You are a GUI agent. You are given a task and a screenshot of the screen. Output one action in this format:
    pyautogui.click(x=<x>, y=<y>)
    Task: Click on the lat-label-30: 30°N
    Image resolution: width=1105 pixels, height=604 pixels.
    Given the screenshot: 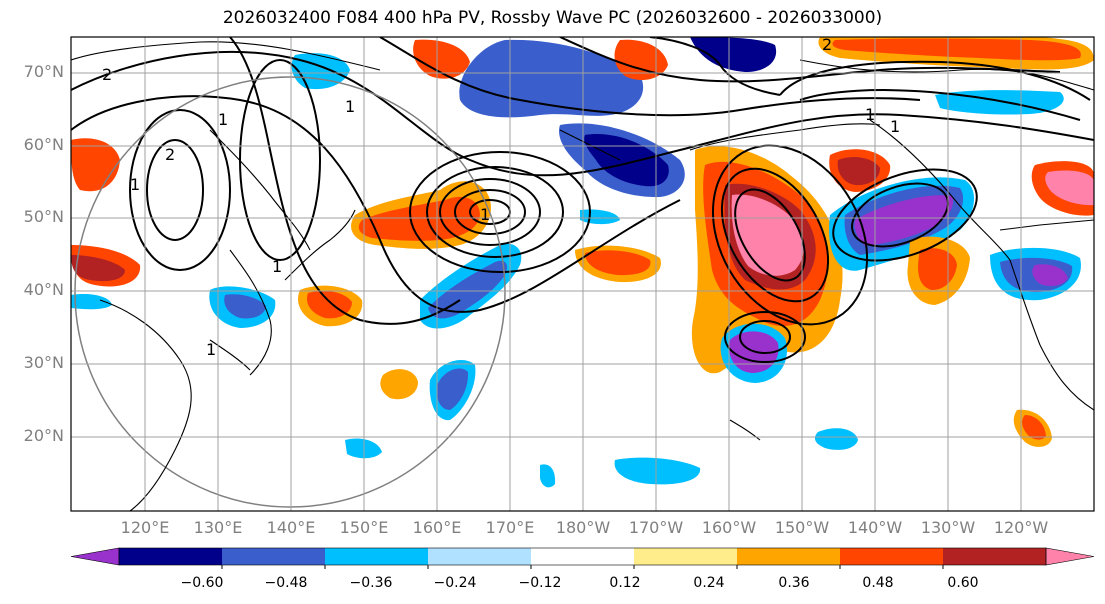 What is the action you would take?
    pyautogui.click(x=43, y=362)
    